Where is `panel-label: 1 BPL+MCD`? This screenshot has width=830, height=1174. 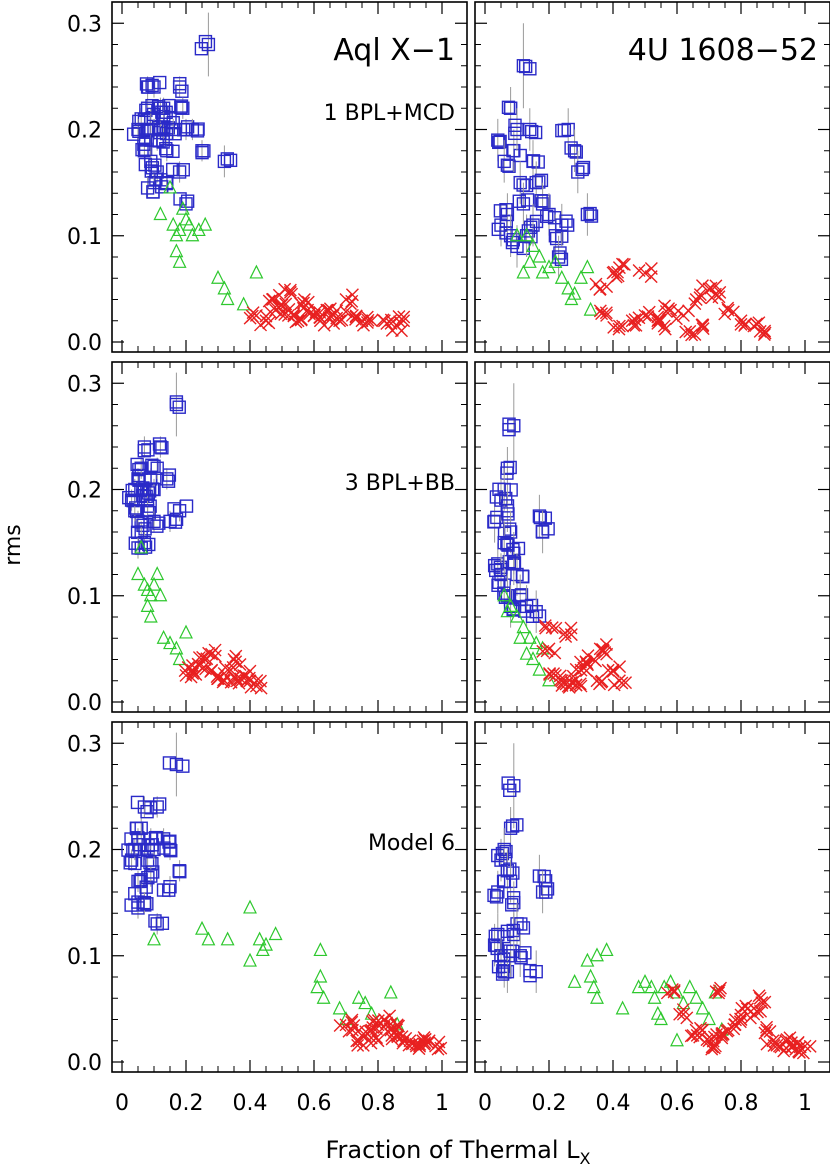 panel-label: 1 BPL+MCD is located at coordinates (389, 113).